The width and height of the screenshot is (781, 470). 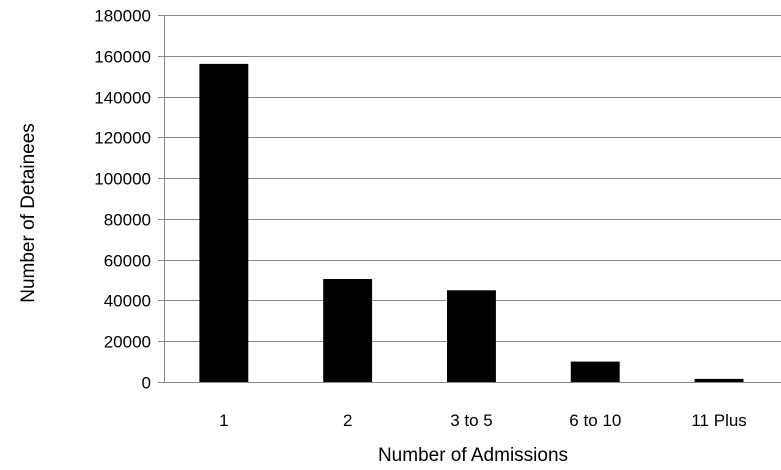 What do you see at coordinates (122, 179) in the screenshot?
I see `y-tick-label: 100000` at bounding box center [122, 179].